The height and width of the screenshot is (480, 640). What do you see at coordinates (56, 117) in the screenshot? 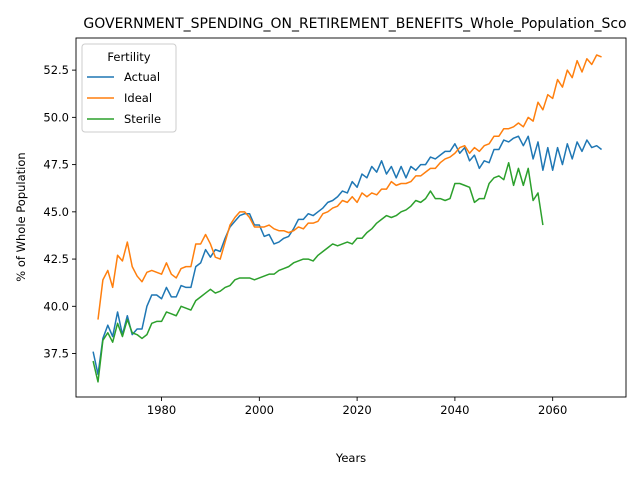
I see `y-tick-label: 50.0` at bounding box center [56, 117].